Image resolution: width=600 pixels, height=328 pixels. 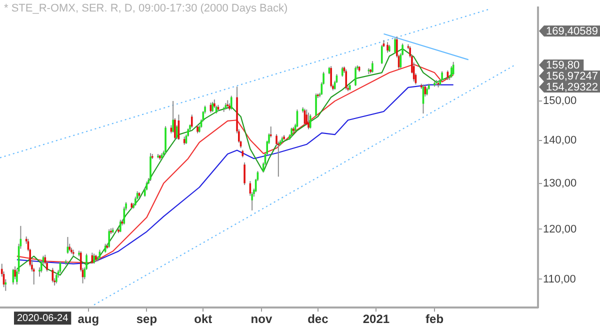 I want to click on text: 169,40589, so click(x=572, y=32).